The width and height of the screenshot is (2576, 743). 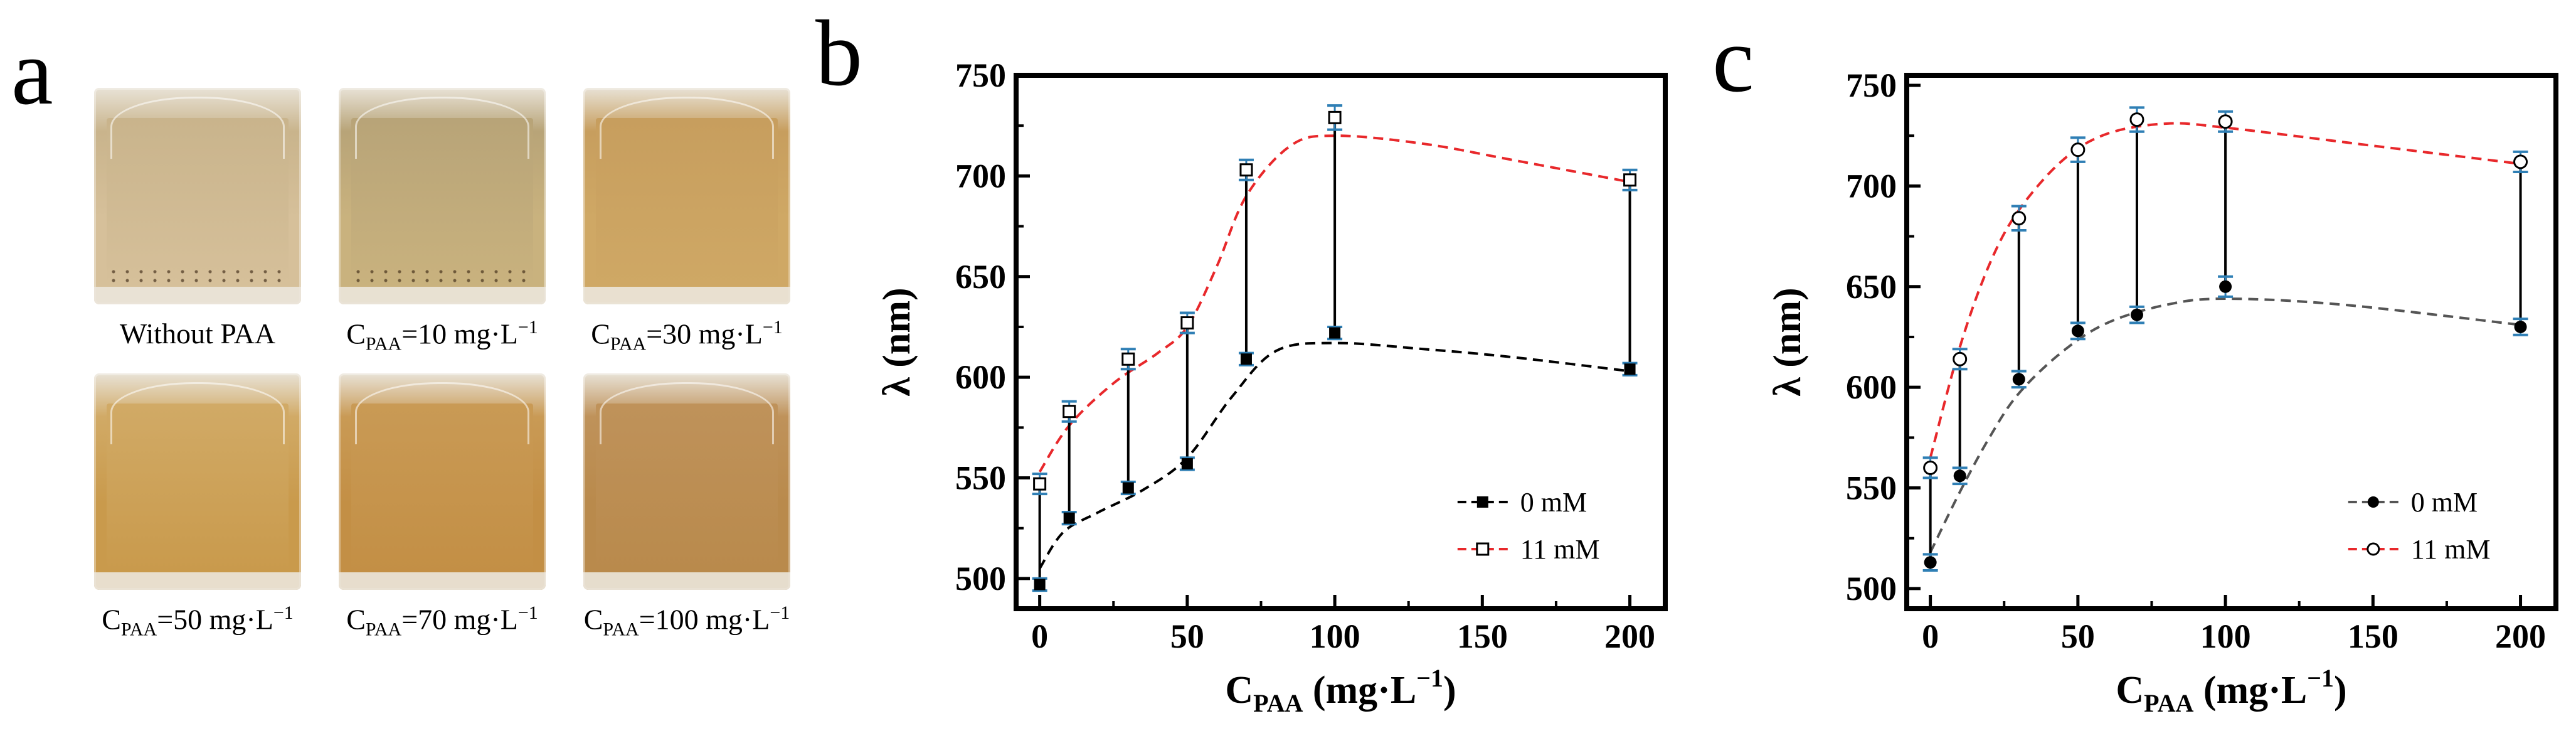 What do you see at coordinates (442, 621) in the screenshot?
I see `photo-label-70: CPAA=70 mg·L−1` at bounding box center [442, 621].